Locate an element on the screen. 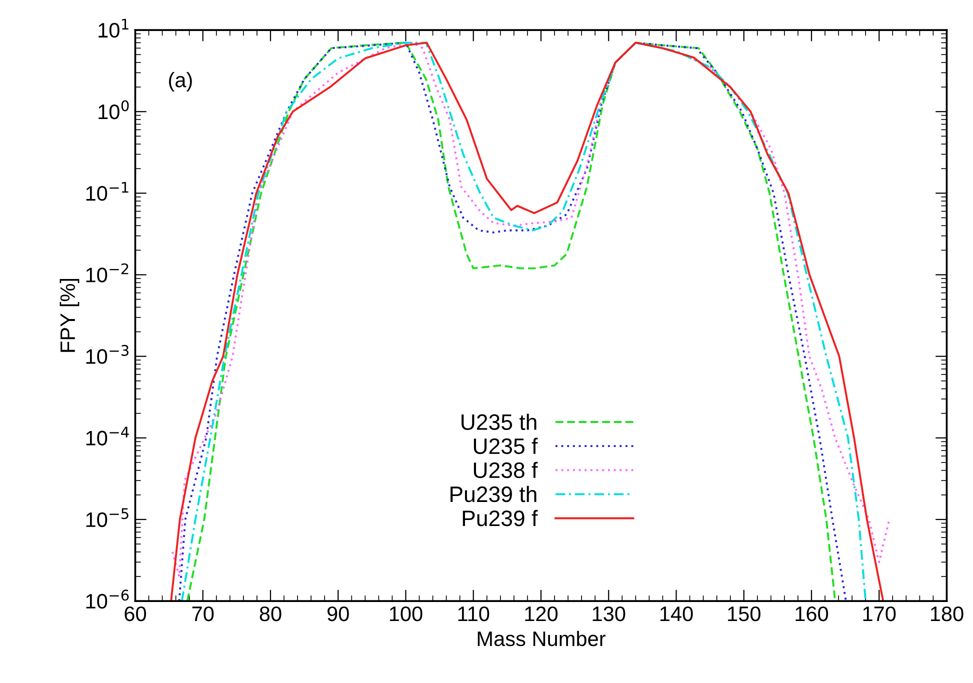  y-tick-label: 10$^{−4}$ is located at coordinates (107, 436).